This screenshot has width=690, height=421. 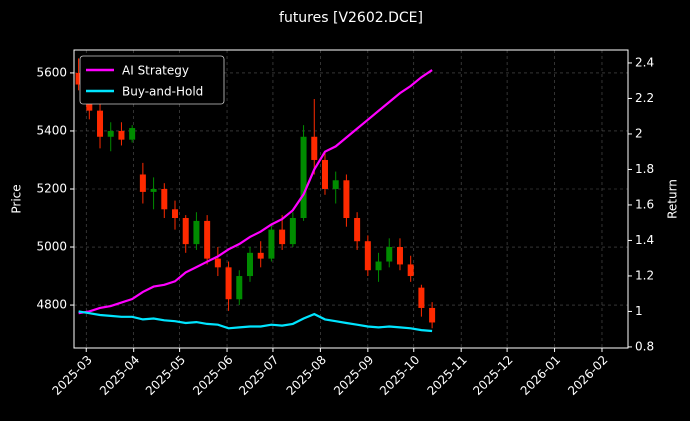 I want to click on y-tick-label: 5200, so click(x=51, y=188).